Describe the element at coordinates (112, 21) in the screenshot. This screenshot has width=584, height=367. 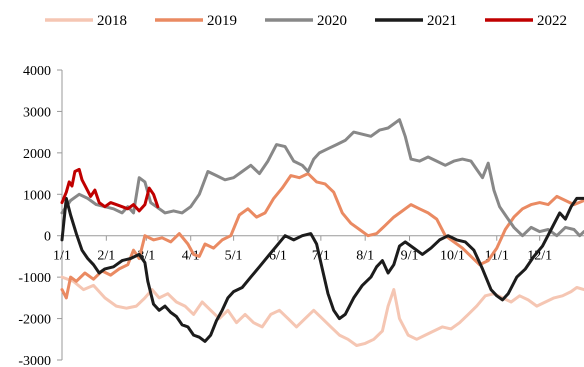
I see `legend-label-2018: 2018` at that location.